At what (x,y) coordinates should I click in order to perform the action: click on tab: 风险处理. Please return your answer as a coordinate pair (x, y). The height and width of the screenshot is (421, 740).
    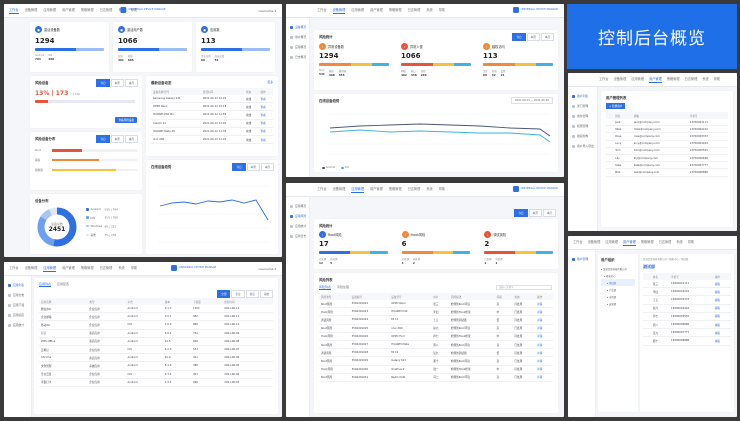
    Looking at the image, I should click on (343, 287).